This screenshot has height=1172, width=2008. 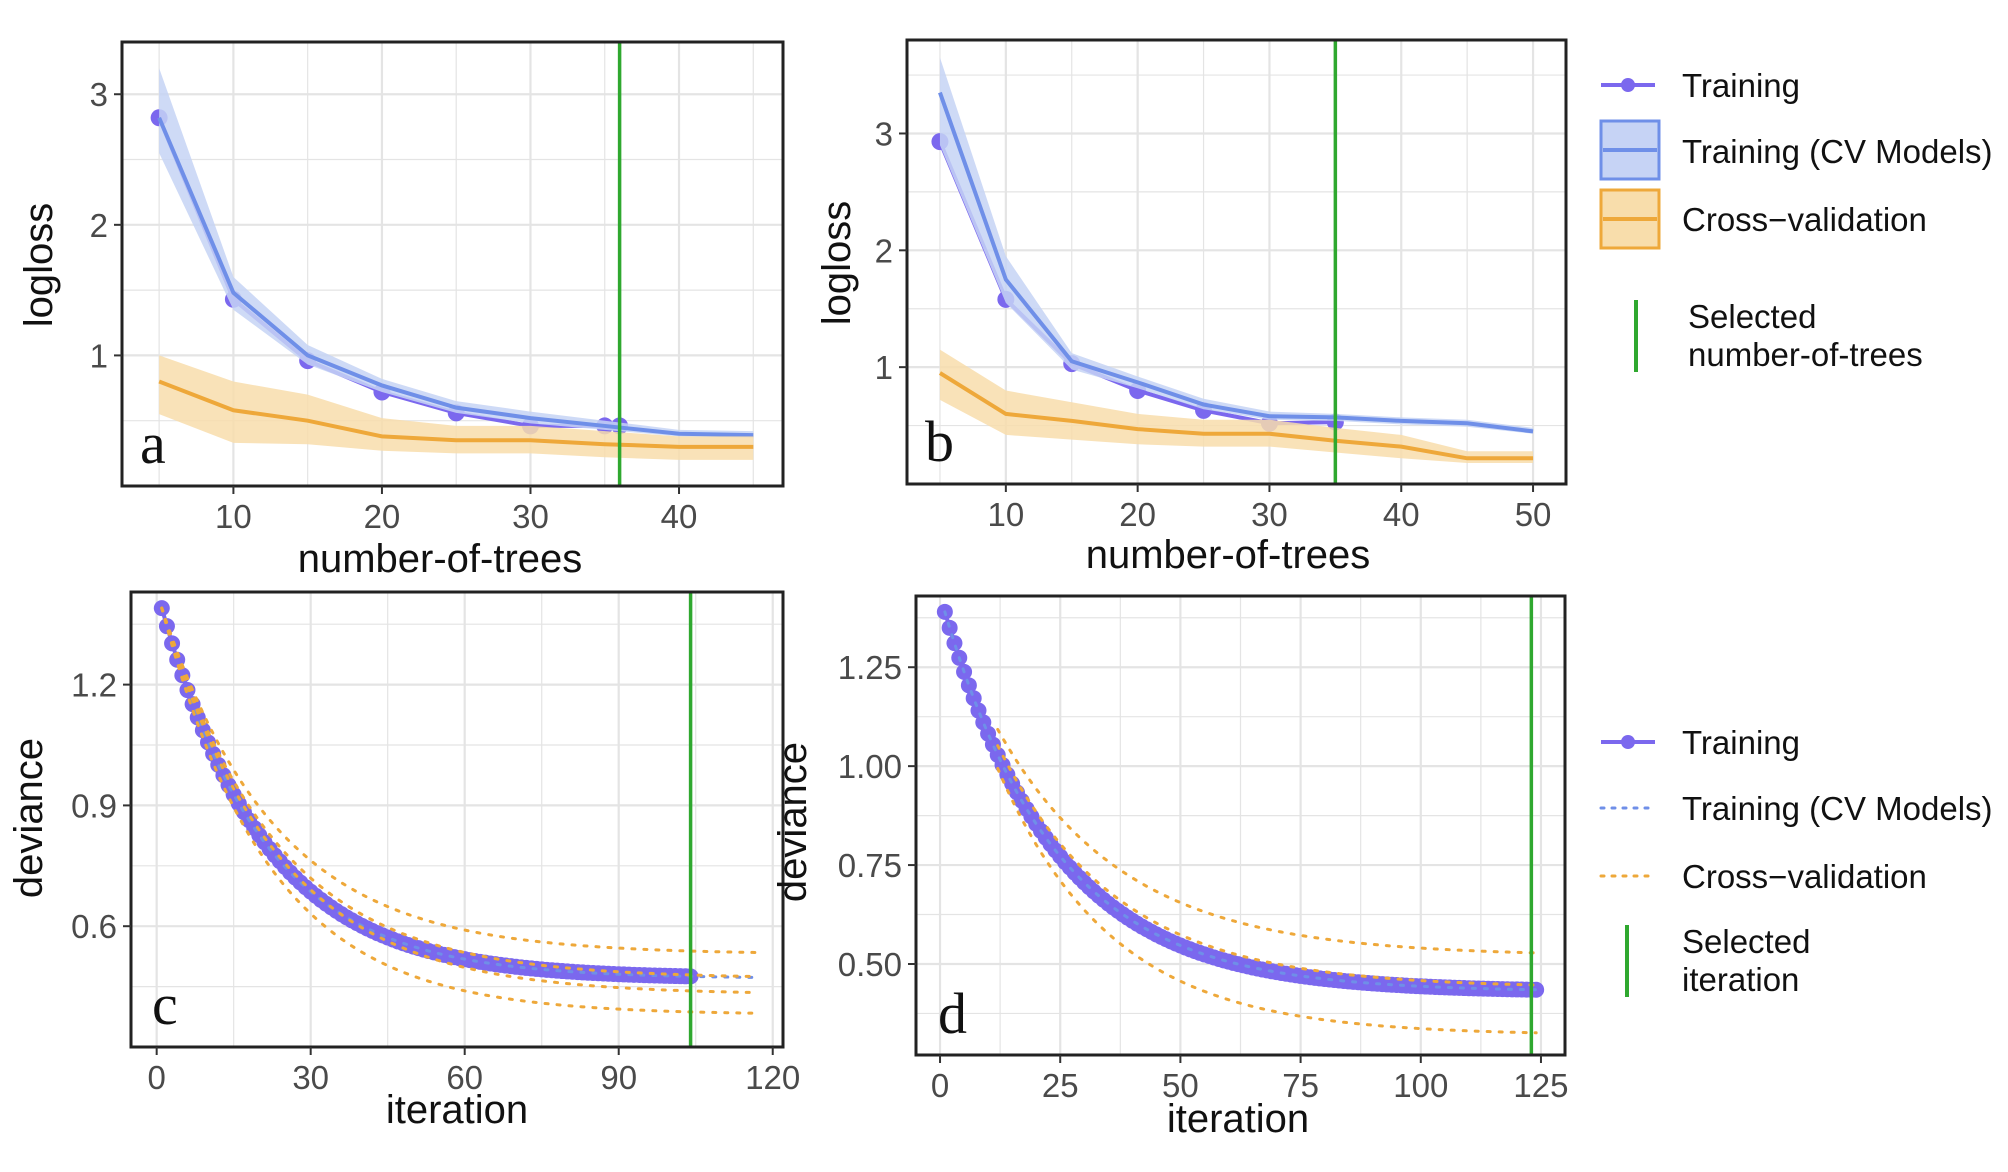 What do you see at coordinates (1741, 85) in the screenshot?
I see `legend-training-label: Training` at bounding box center [1741, 85].